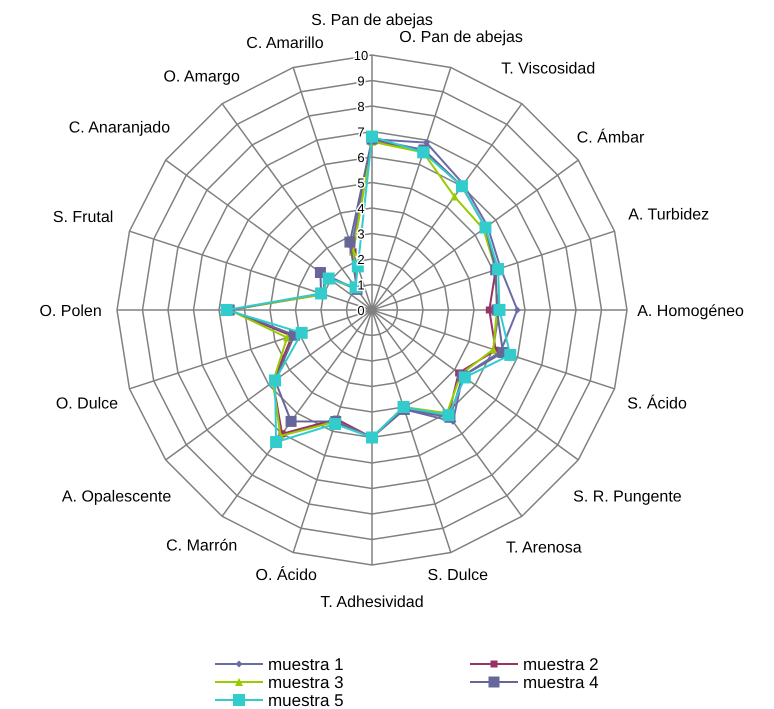  I want to click on spoke-label: C. Ámbar, so click(610, 137).